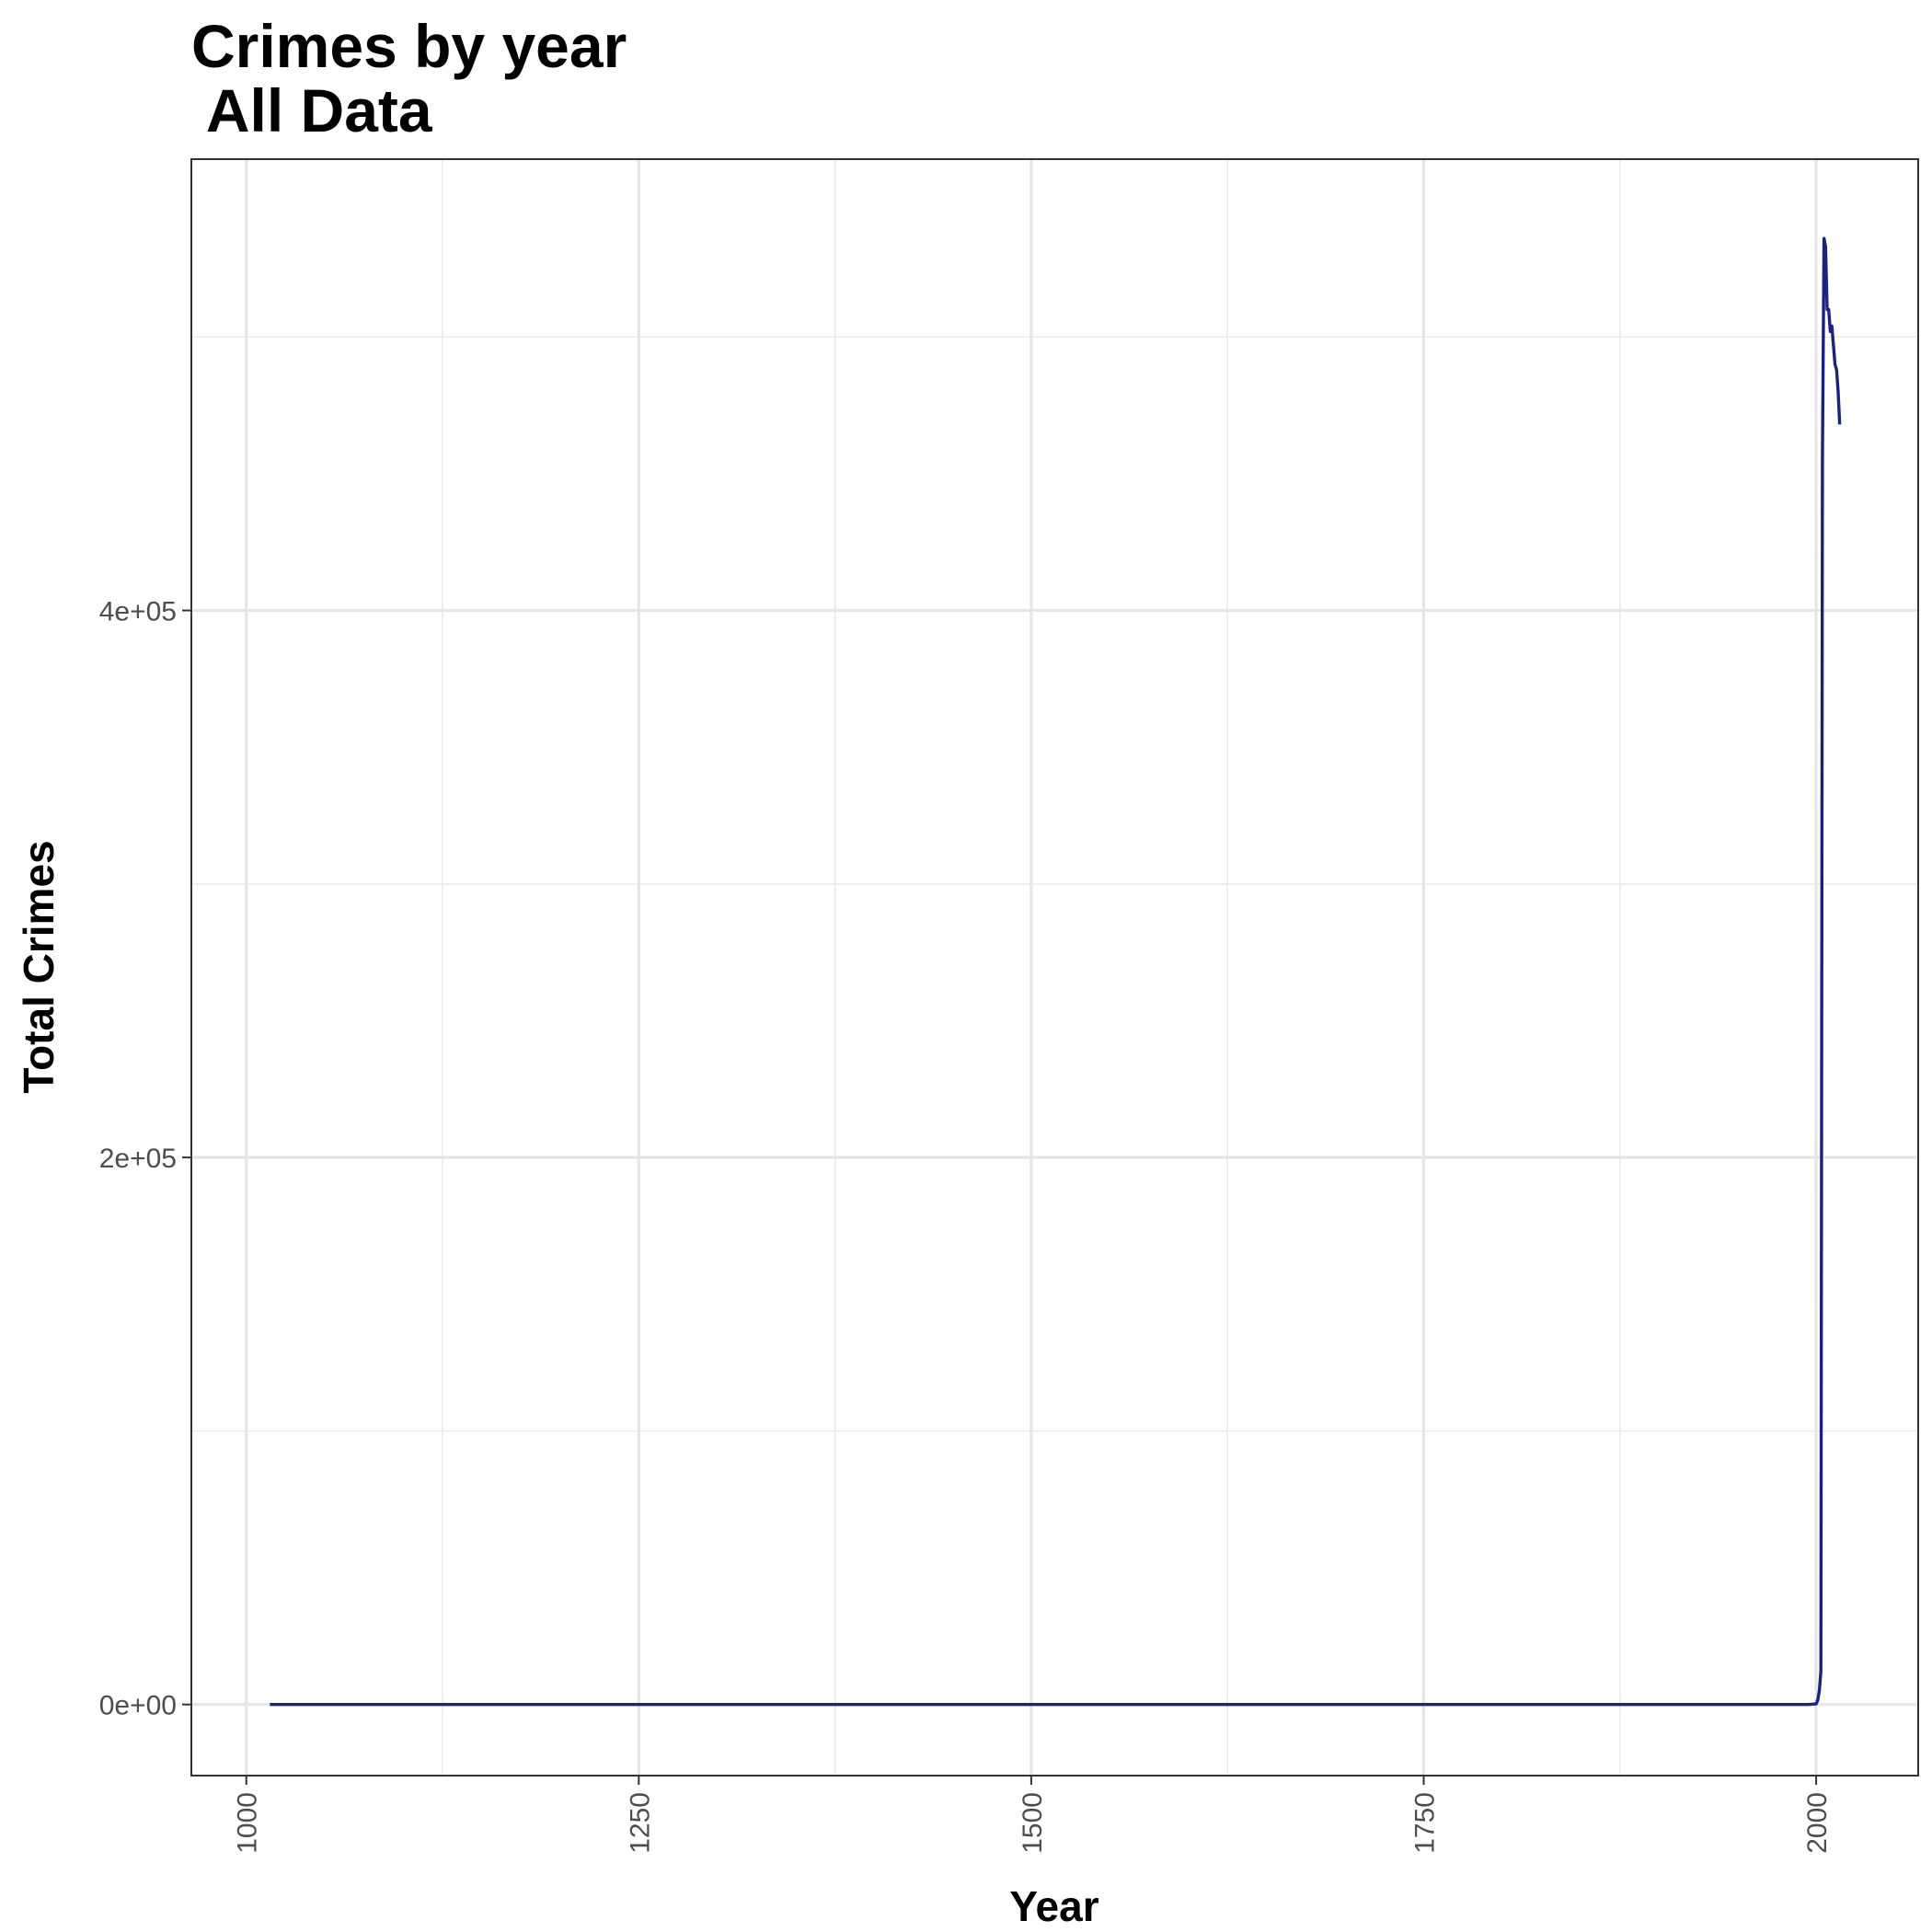 The height and width of the screenshot is (1932, 1932). What do you see at coordinates (640, 1823) in the screenshot?
I see `x-tick-label: 1250` at bounding box center [640, 1823].